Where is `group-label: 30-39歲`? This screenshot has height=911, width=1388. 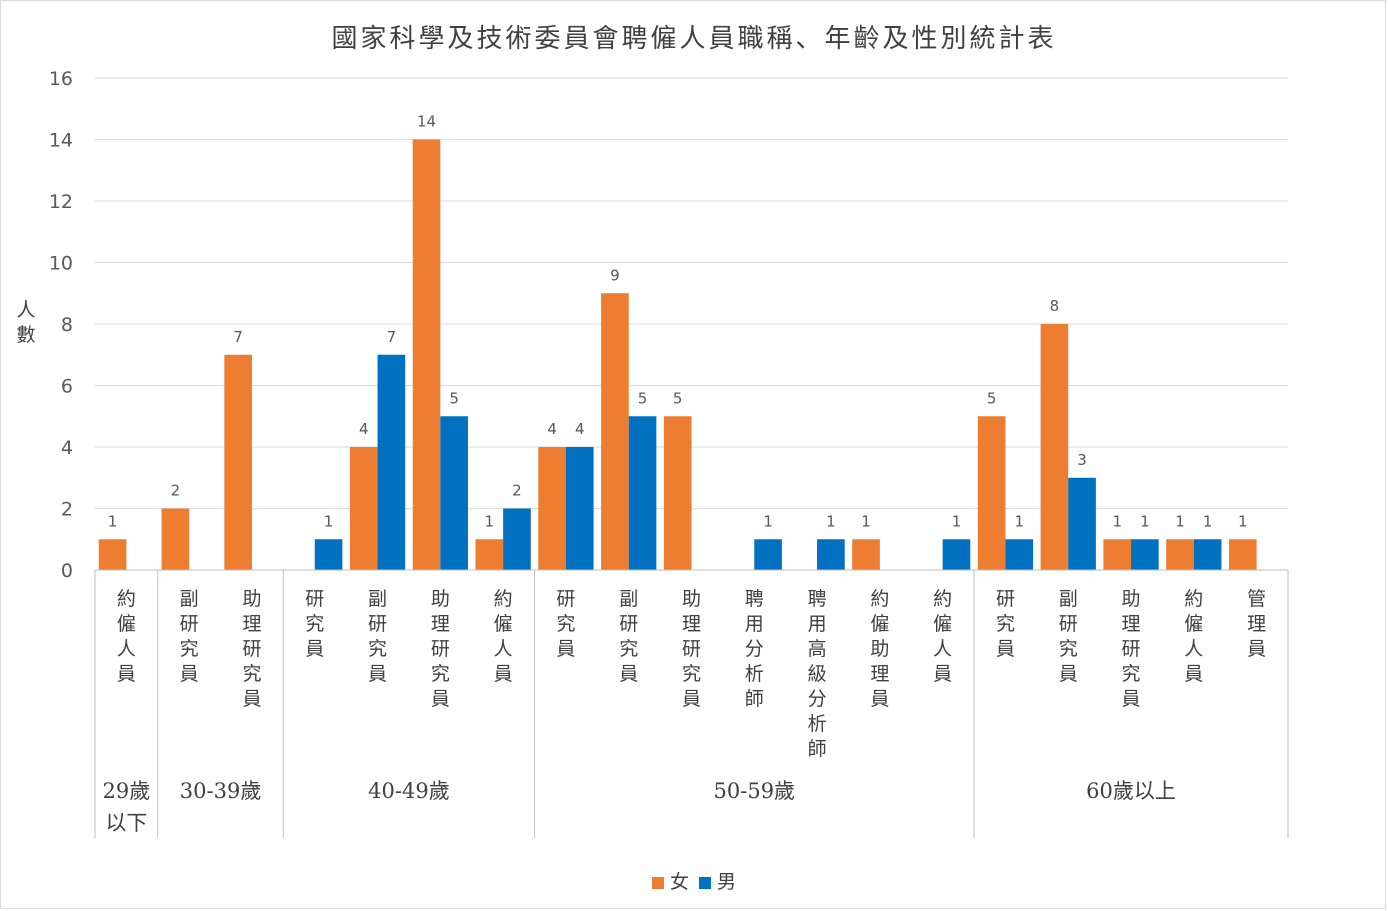
group-label: 30-39歲 is located at coordinates (221, 791).